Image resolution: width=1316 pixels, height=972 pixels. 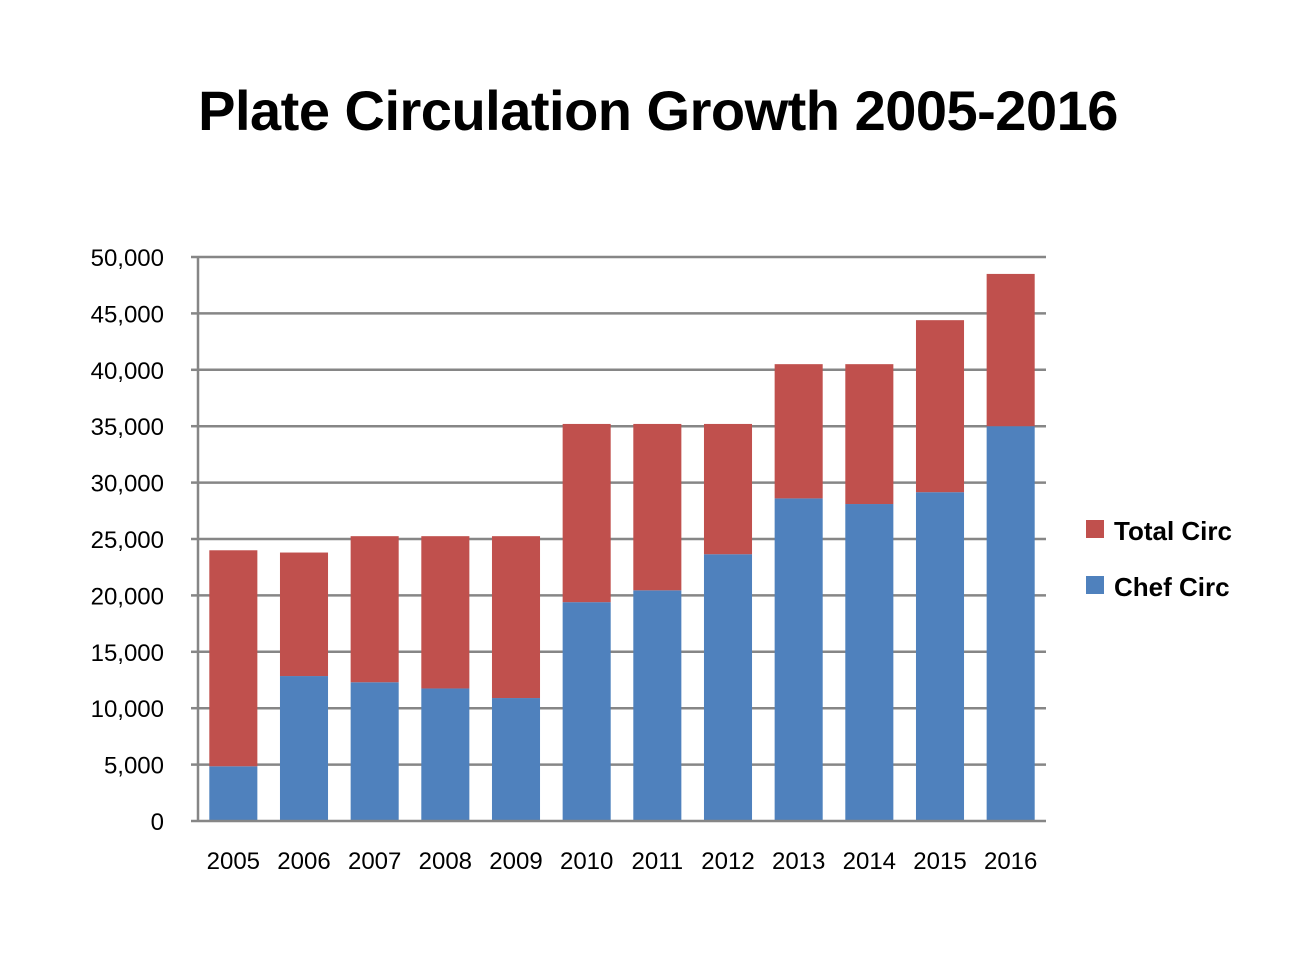 What do you see at coordinates (127, 709) in the screenshot?
I see `y-tick-label: 10,000` at bounding box center [127, 709].